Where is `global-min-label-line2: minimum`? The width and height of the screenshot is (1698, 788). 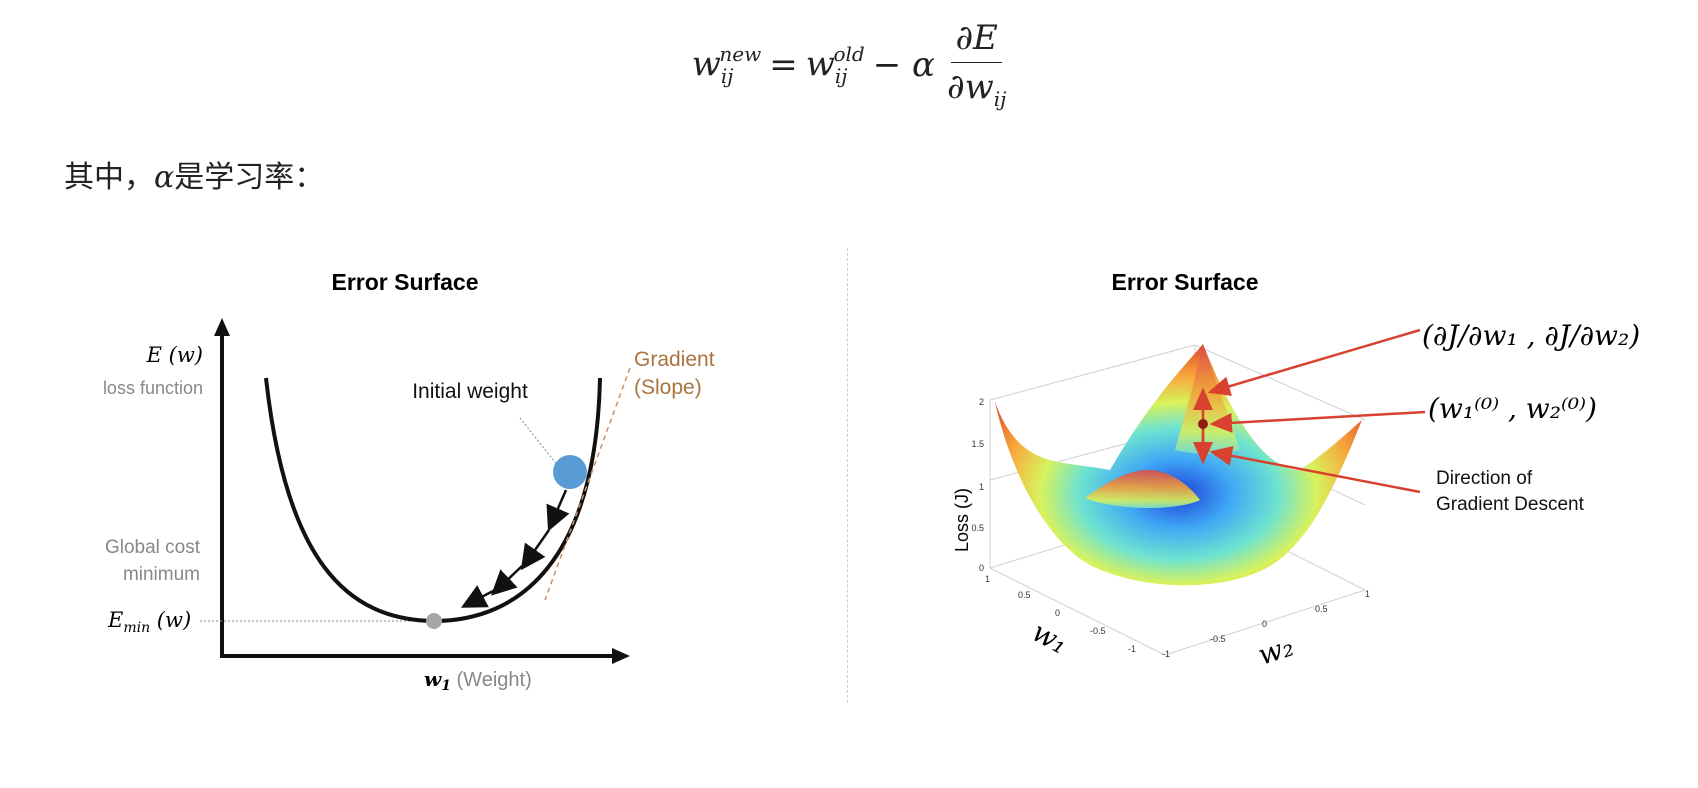 global-min-label-line2: minimum is located at coordinates (161, 574).